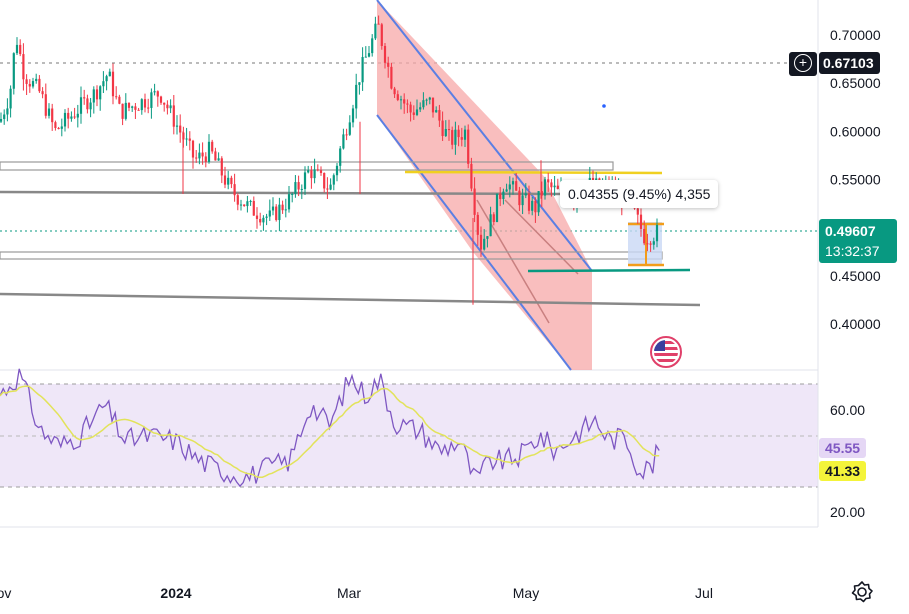  What do you see at coordinates (847, 461) in the screenshot?
I see `rsi-axis-labels: 60.00 20.00` at bounding box center [847, 461].